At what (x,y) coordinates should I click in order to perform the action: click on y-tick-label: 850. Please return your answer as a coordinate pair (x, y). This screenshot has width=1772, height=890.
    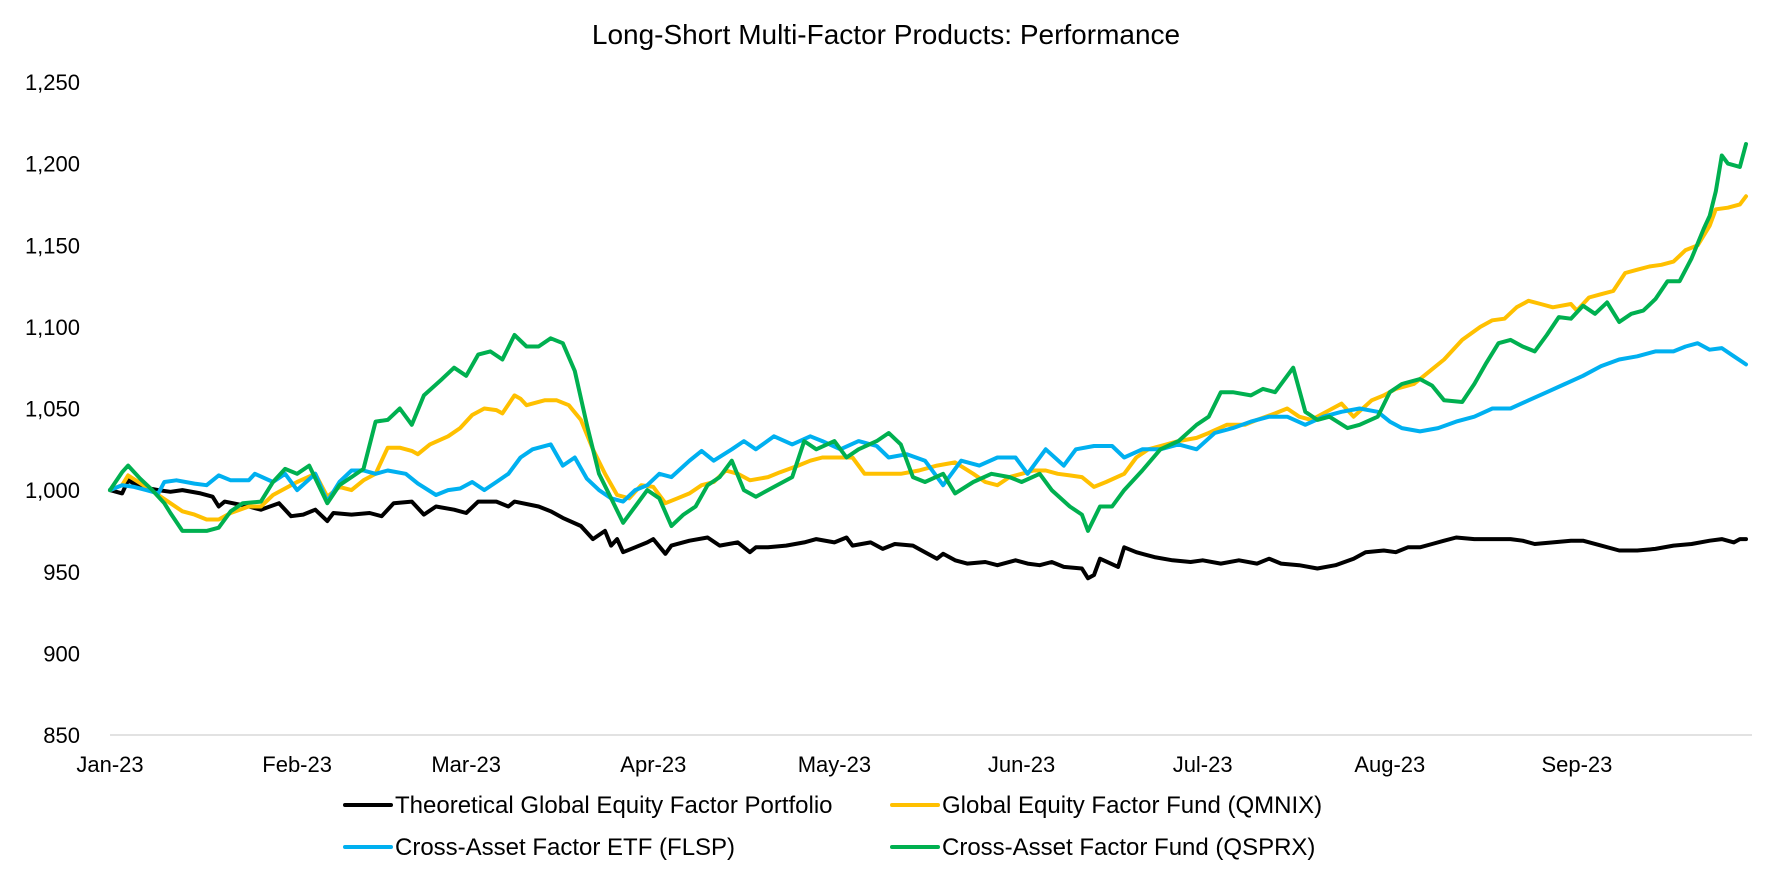
    Looking at the image, I should click on (61, 735).